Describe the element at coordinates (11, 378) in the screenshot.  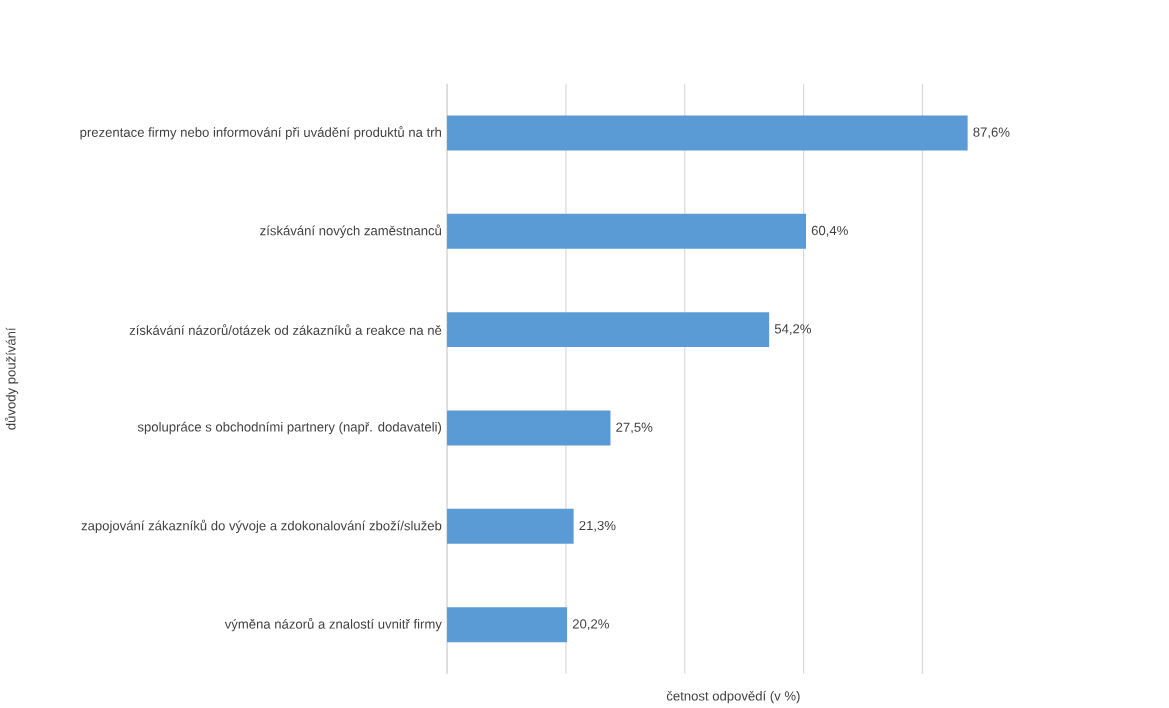
I see `y-axis-title: důvody používání` at that location.